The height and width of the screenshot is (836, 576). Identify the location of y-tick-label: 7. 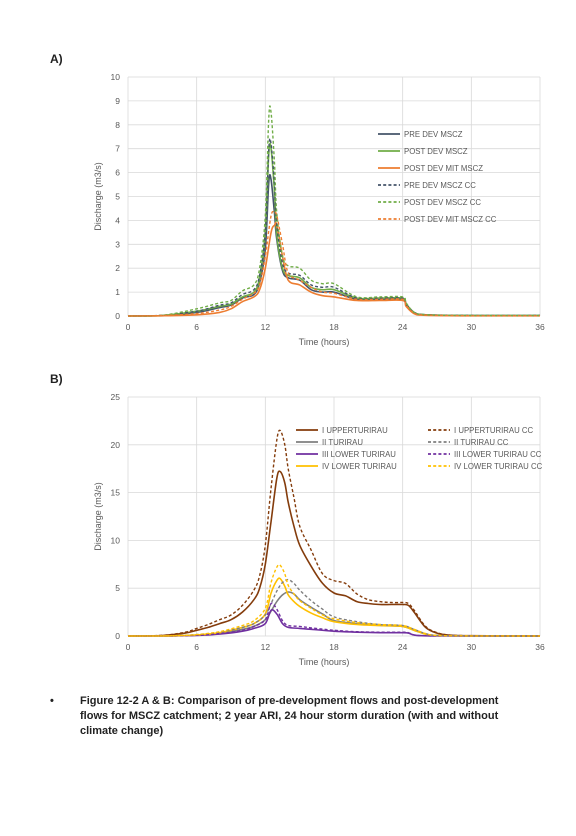
(117, 149).